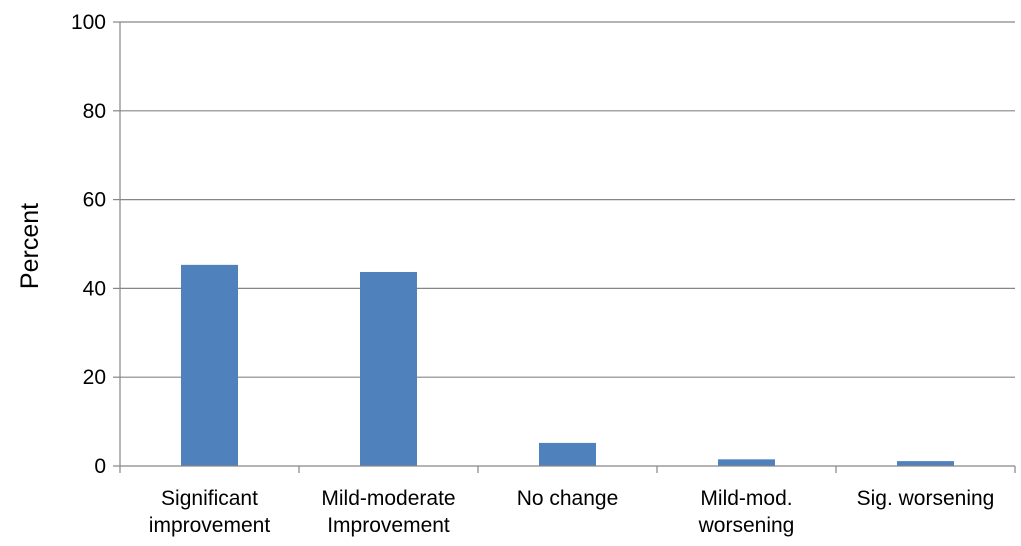  What do you see at coordinates (388, 498) in the screenshot?
I see `x-tick-label: Mild-moderate` at bounding box center [388, 498].